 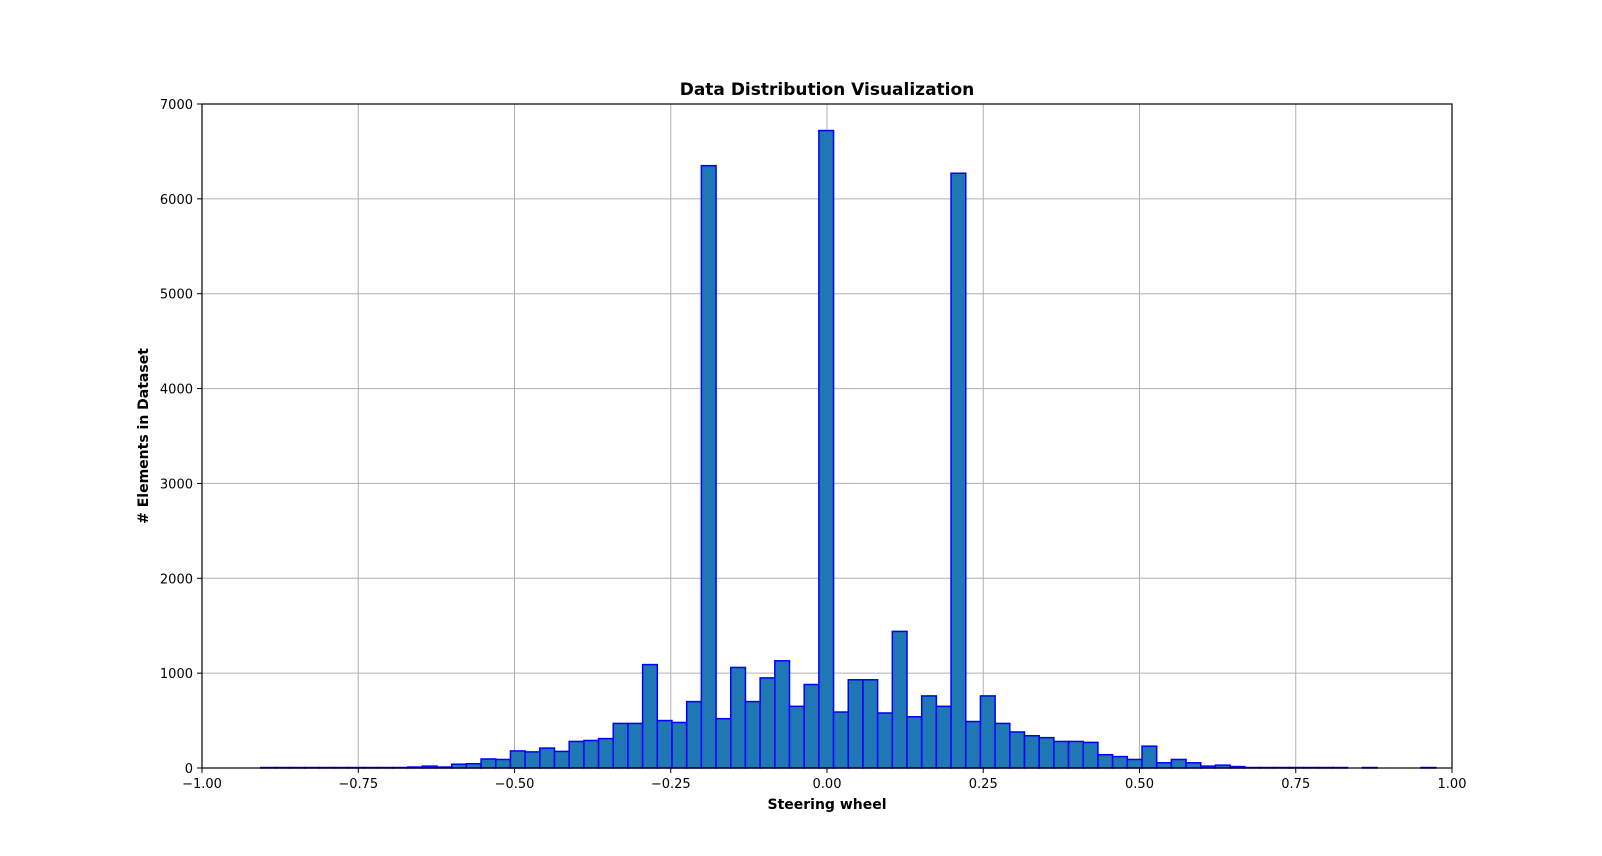 What do you see at coordinates (826, 805) in the screenshot?
I see `x-axis-label: Steering wheel` at bounding box center [826, 805].